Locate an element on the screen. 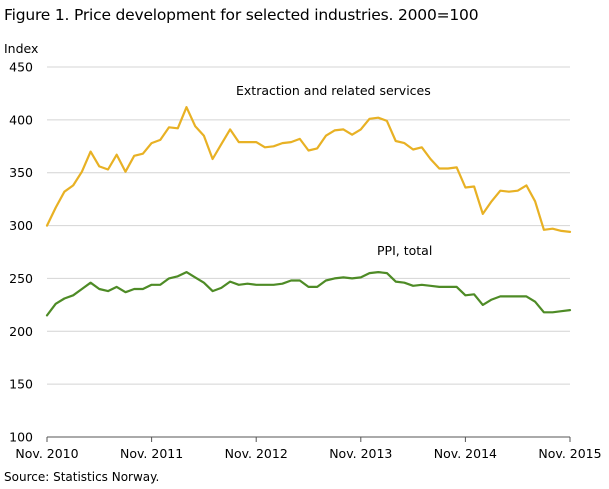  series-line-ppi is located at coordinates (308, 294).